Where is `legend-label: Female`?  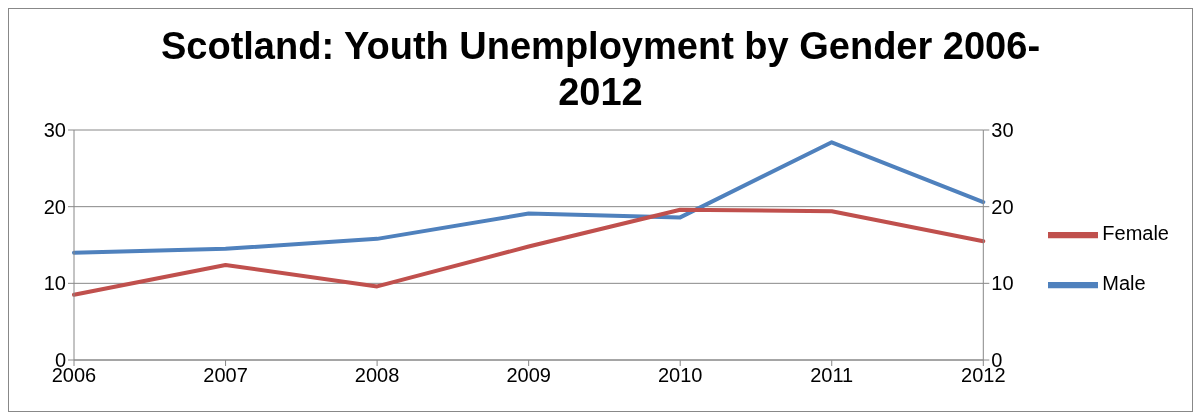
legend-label: Female is located at coordinates (1135, 233).